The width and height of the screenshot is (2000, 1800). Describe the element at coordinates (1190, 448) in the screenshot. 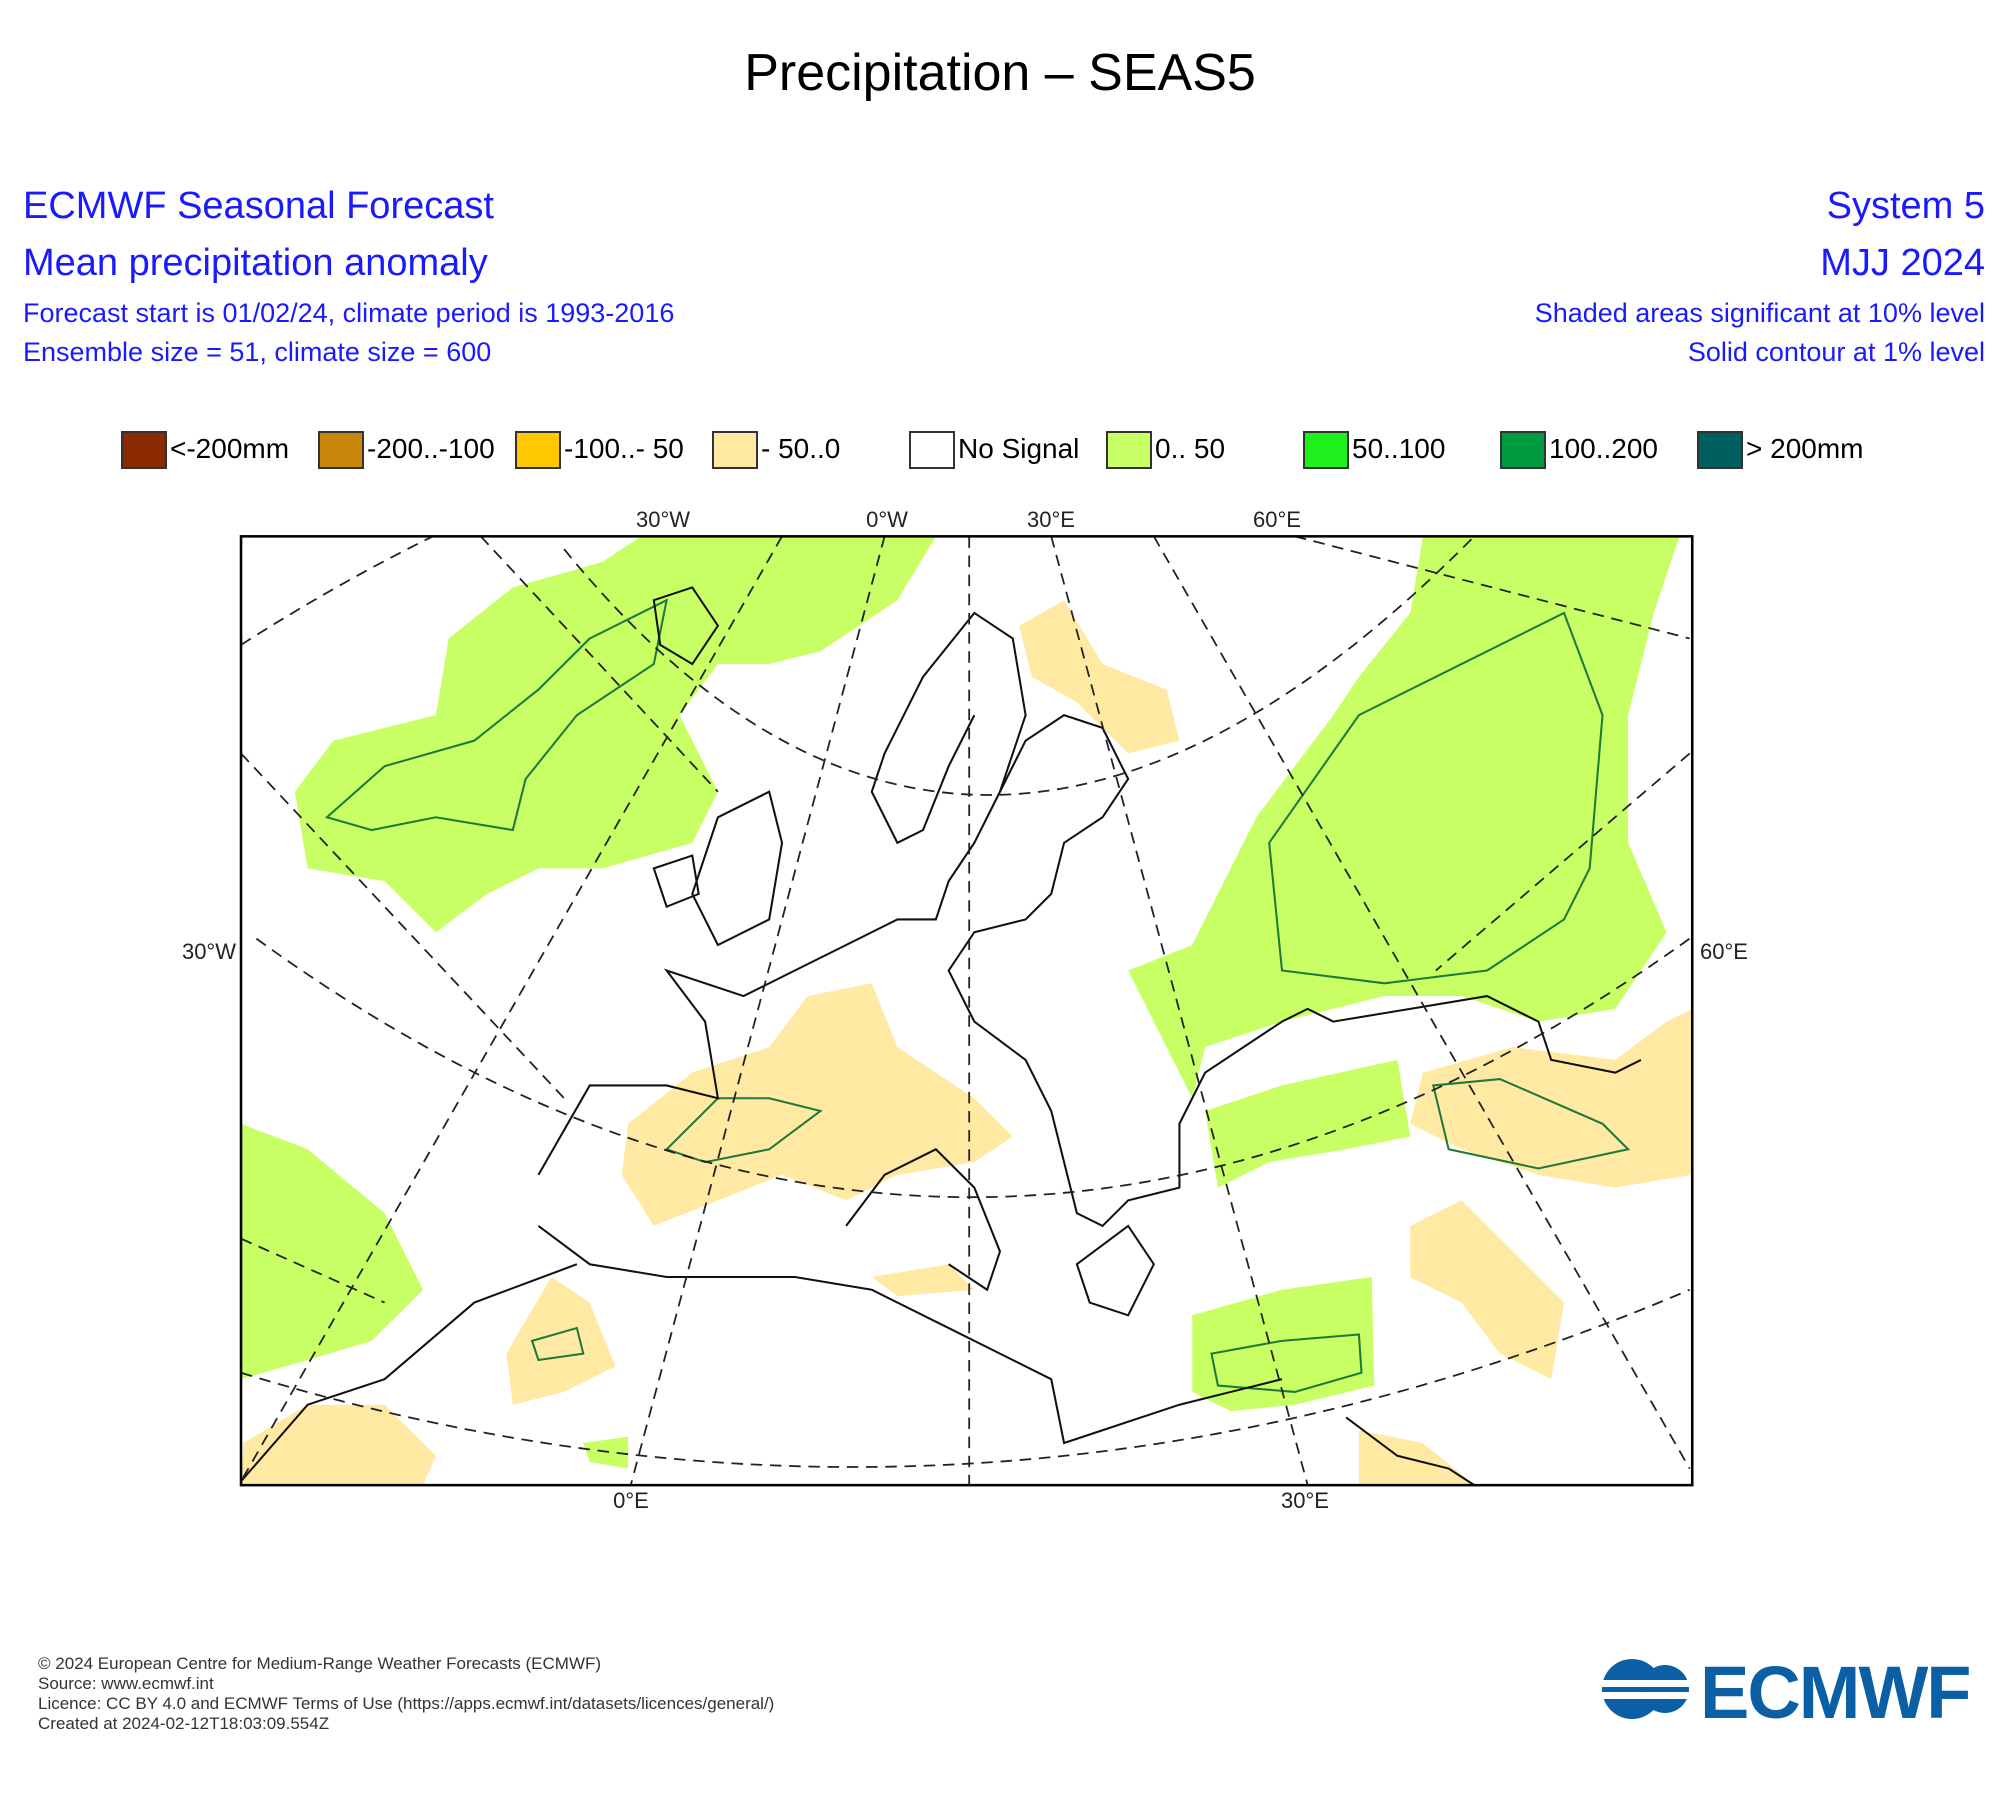

I see `legend-label: 0.. 50` at that location.